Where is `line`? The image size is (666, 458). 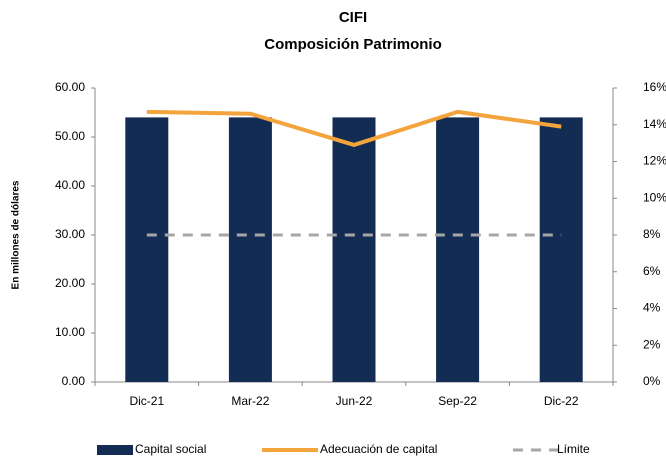 line is located at coordinates (354, 128).